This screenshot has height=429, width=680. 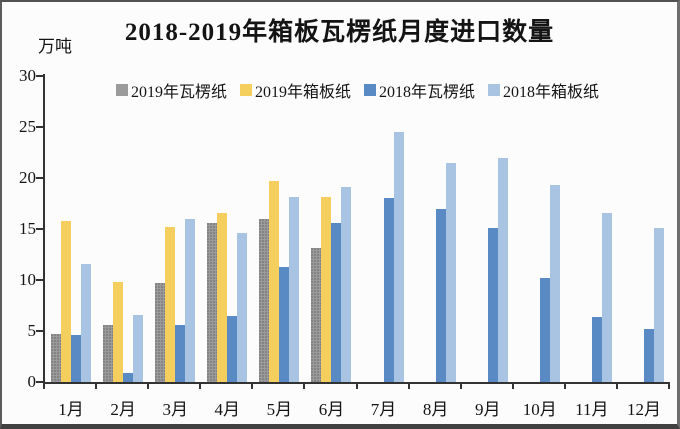 I want to click on x-category-label: 6月, so click(x=331, y=409).